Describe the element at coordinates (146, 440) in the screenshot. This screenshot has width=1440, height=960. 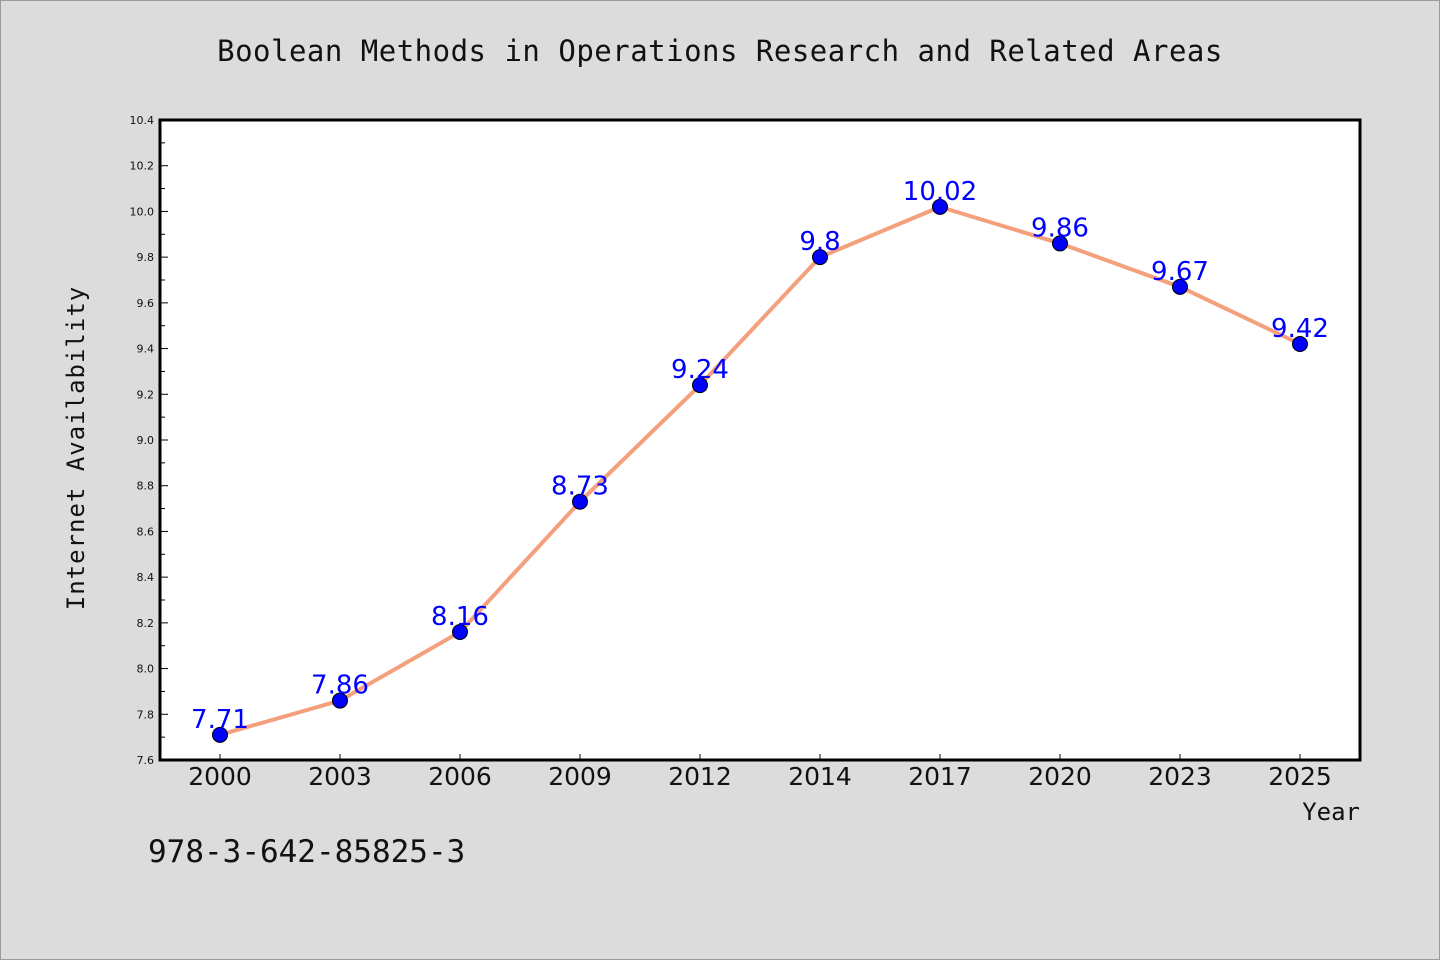
I see `y-tick-label: 9.0` at that location.